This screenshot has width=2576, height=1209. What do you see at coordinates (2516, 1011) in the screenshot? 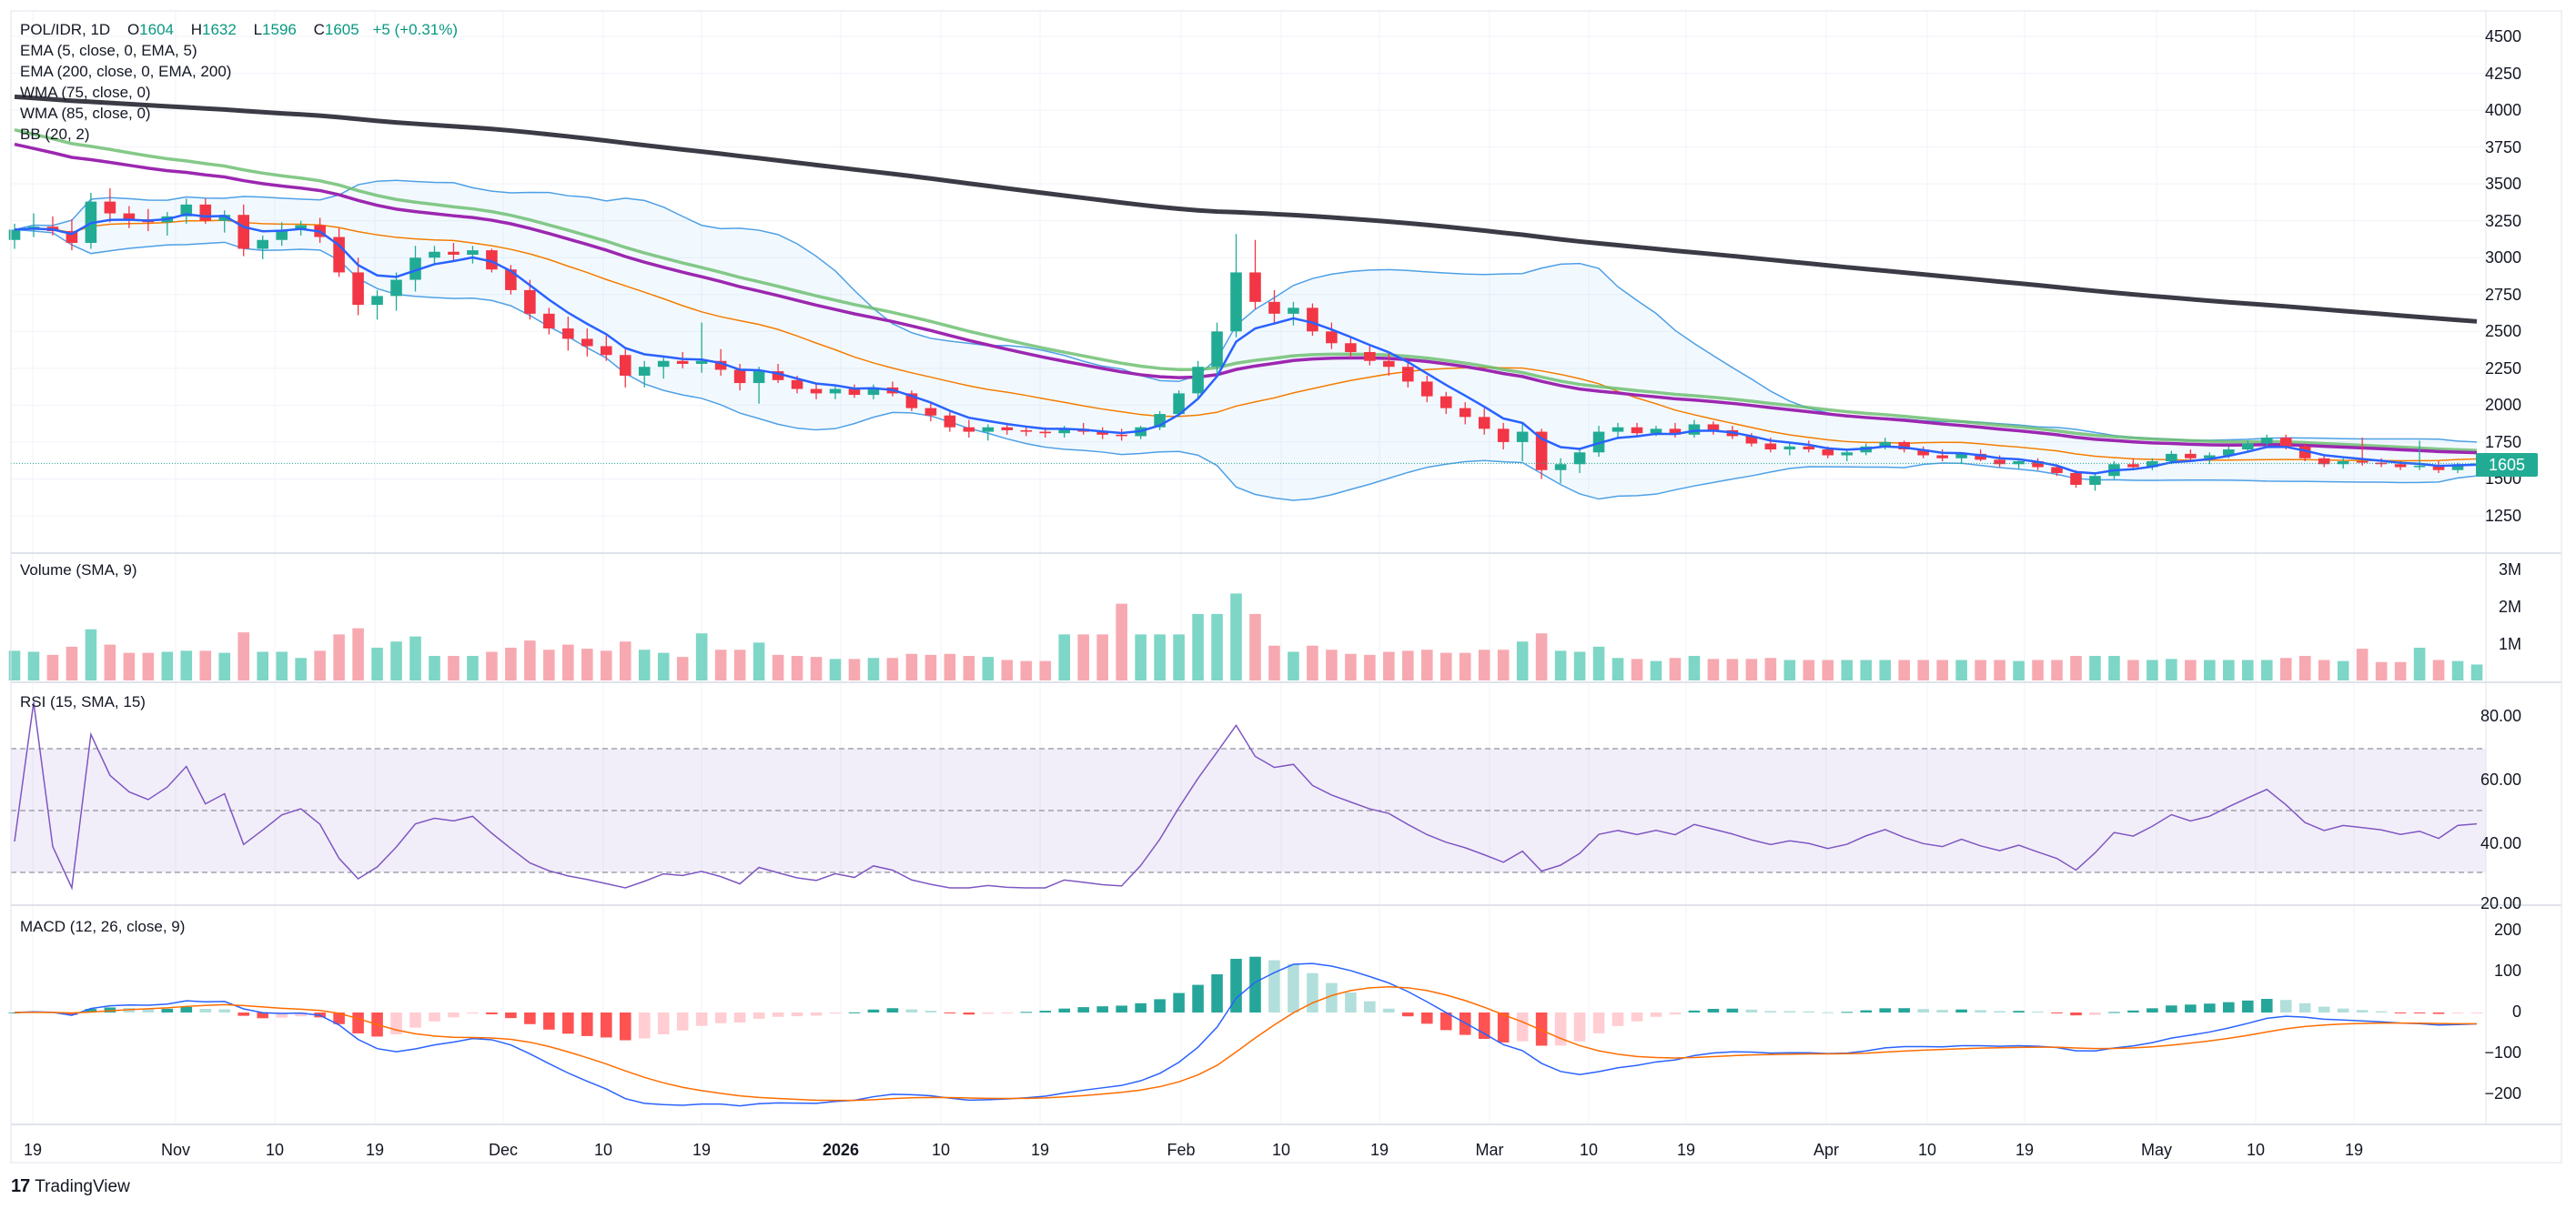
I see `macd-tick: 0` at bounding box center [2516, 1011].